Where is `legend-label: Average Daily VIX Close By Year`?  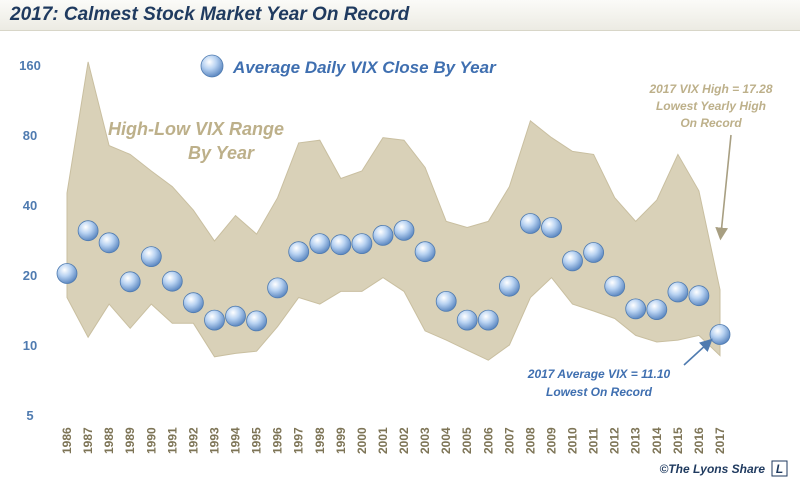
legend-label: Average Daily VIX Close By Year is located at coordinates (364, 67).